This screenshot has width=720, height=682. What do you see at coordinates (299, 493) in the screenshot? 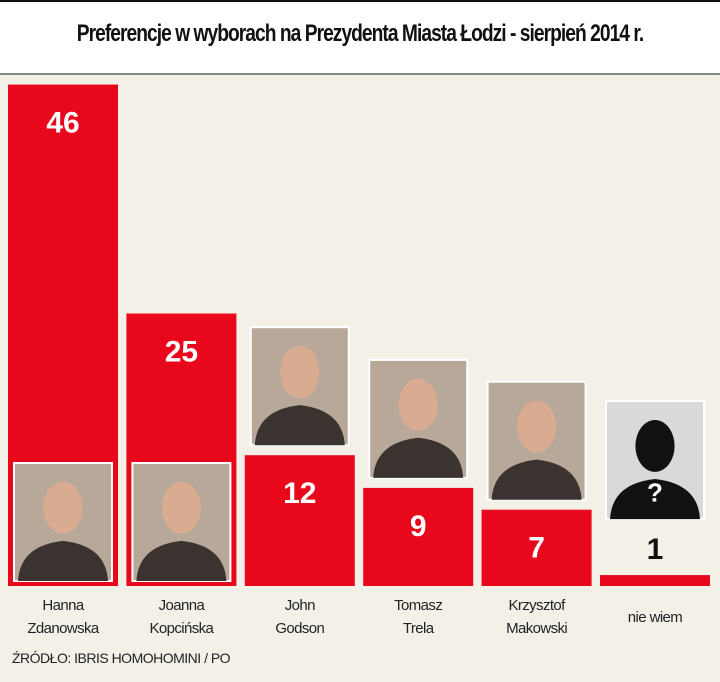
I see `value-label: 12` at bounding box center [299, 493].